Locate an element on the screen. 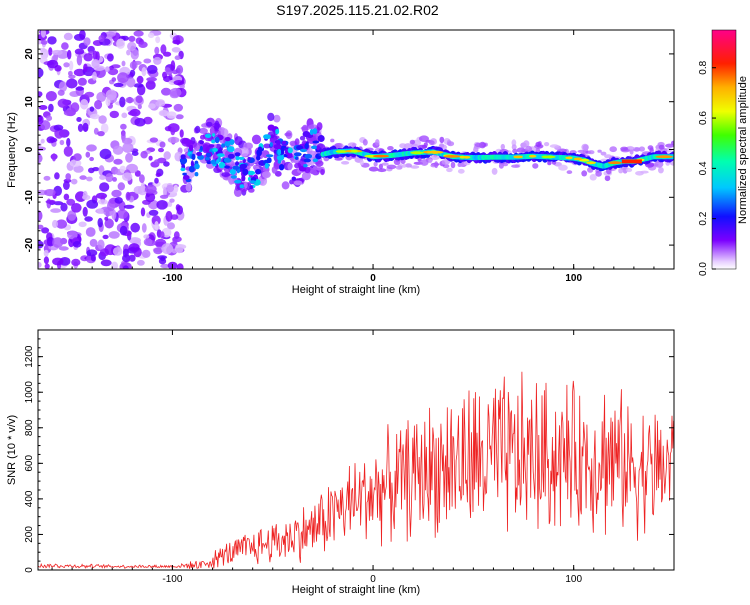 The height and width of the screenshot is (605, 750). spectrogram-x-tick-label: -100 is located at coordinates (172, 278).